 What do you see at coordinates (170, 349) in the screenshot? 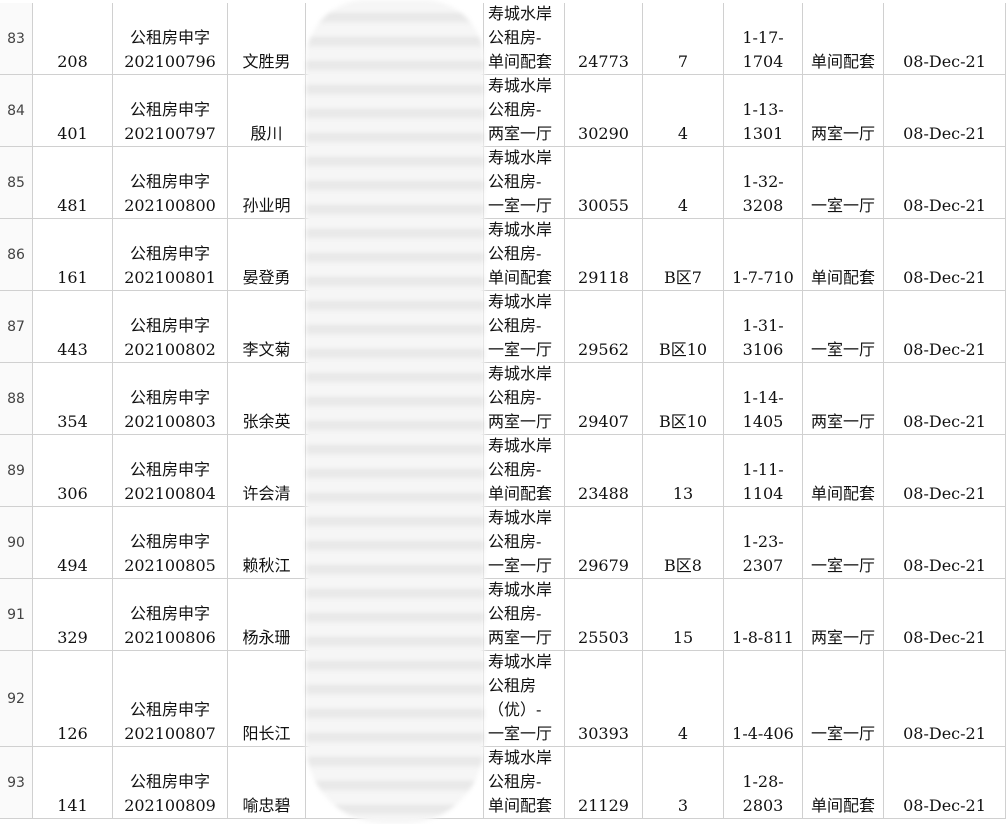
I see `cell-text: 202100802` at bounding box center [170, 349].